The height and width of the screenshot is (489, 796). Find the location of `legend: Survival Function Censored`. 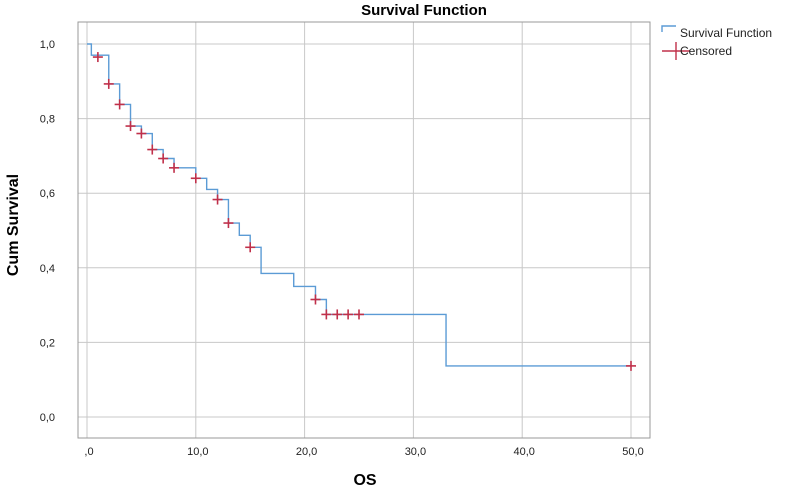

legend: Survival Function Censored is located at coordinates (716, 42).